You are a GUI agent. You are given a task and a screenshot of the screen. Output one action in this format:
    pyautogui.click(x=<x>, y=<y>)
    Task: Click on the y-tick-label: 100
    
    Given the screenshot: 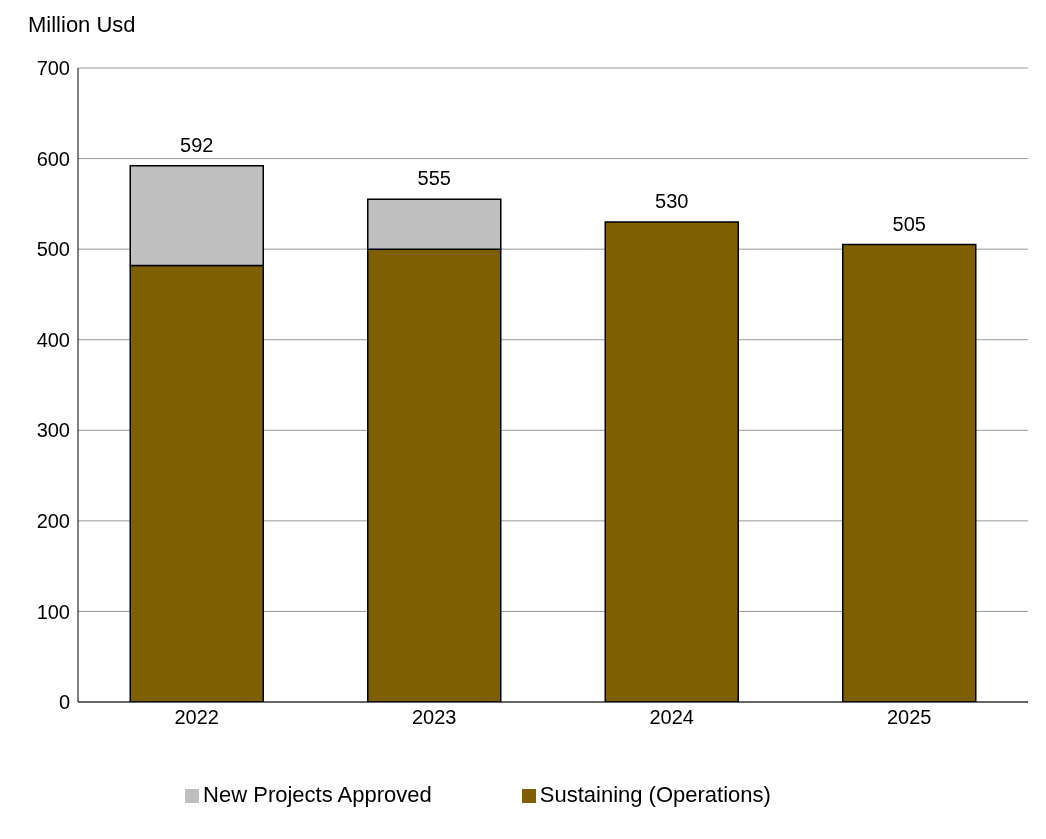 What is the action you would take?
    pyautogui.click(x=53, y=611)
    